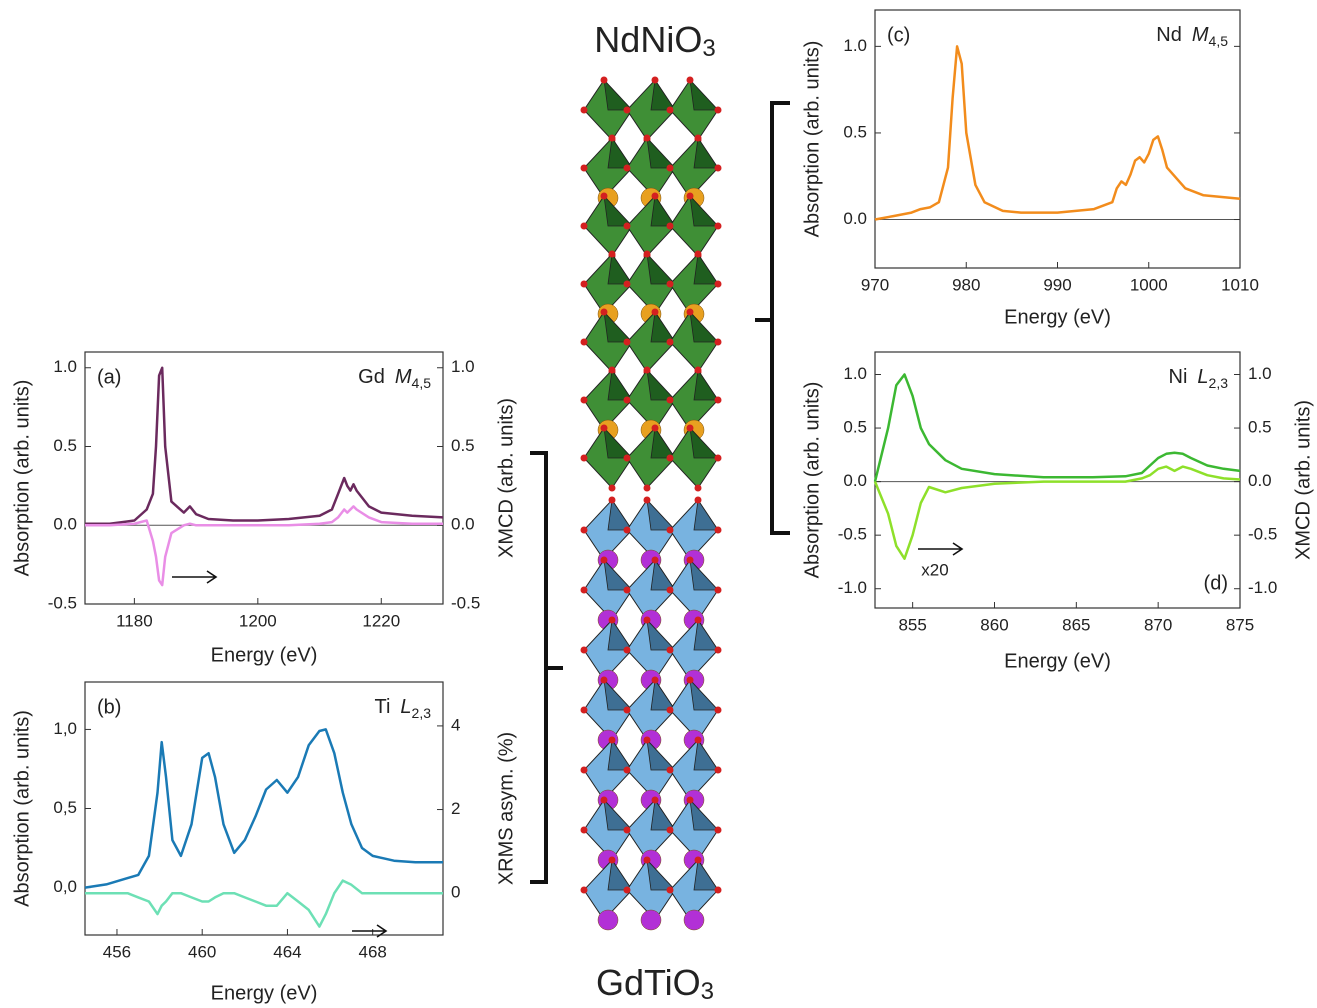 This screenshot has width=1317, height=1008. Describe the element at coordinates (1158, 624) in the screenshot. I see `x-tick-label: 870` at that location.